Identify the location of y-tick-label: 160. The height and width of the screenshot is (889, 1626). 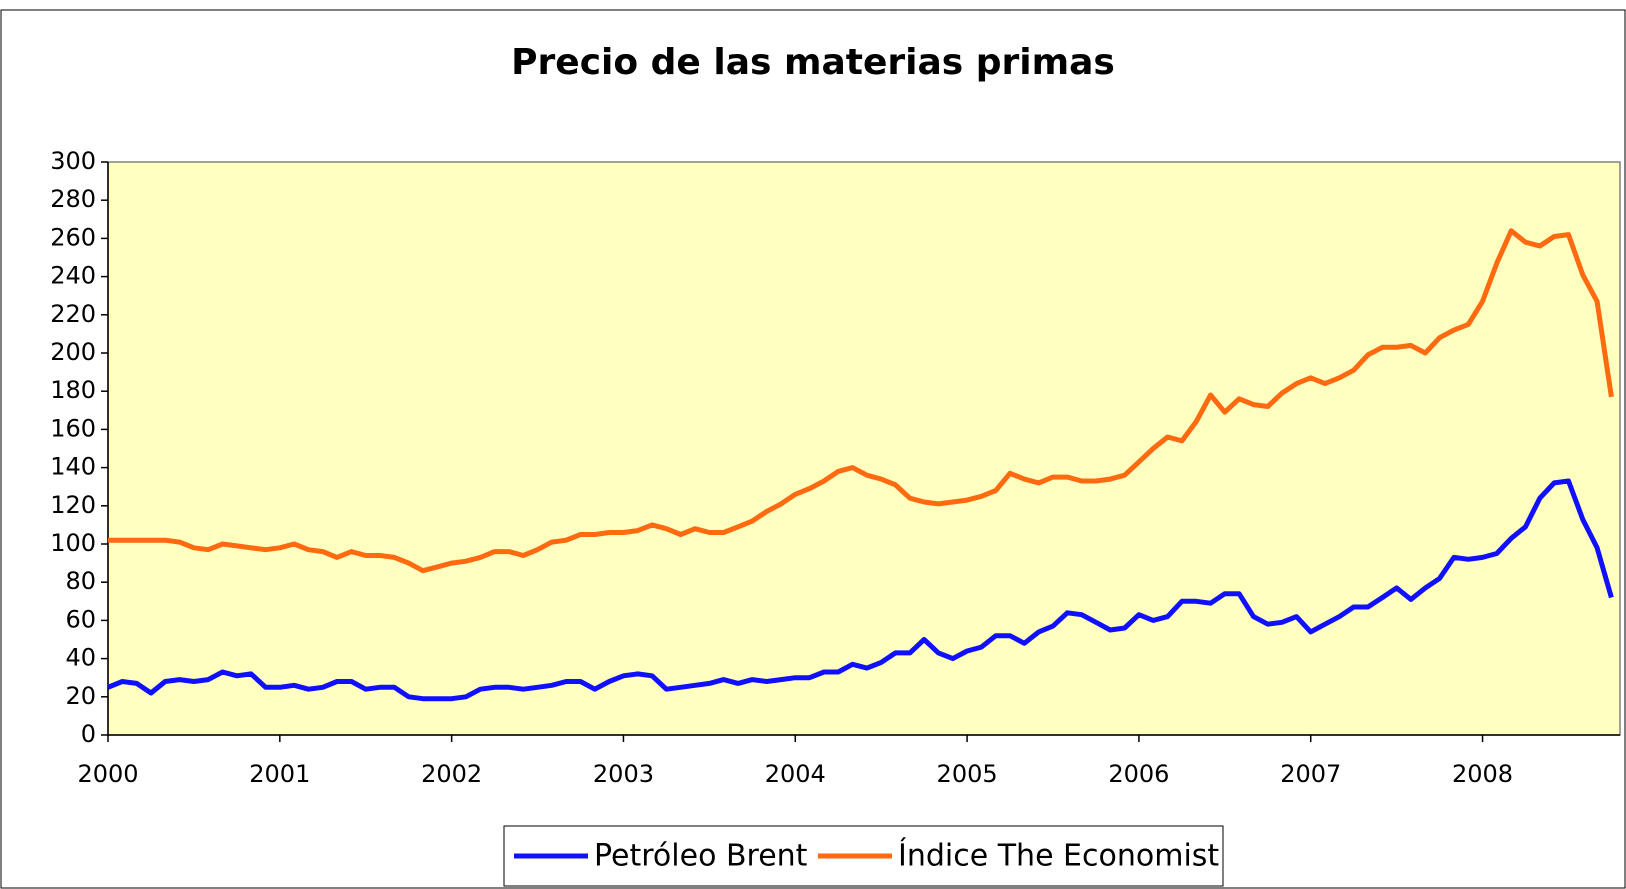
(73, 428).